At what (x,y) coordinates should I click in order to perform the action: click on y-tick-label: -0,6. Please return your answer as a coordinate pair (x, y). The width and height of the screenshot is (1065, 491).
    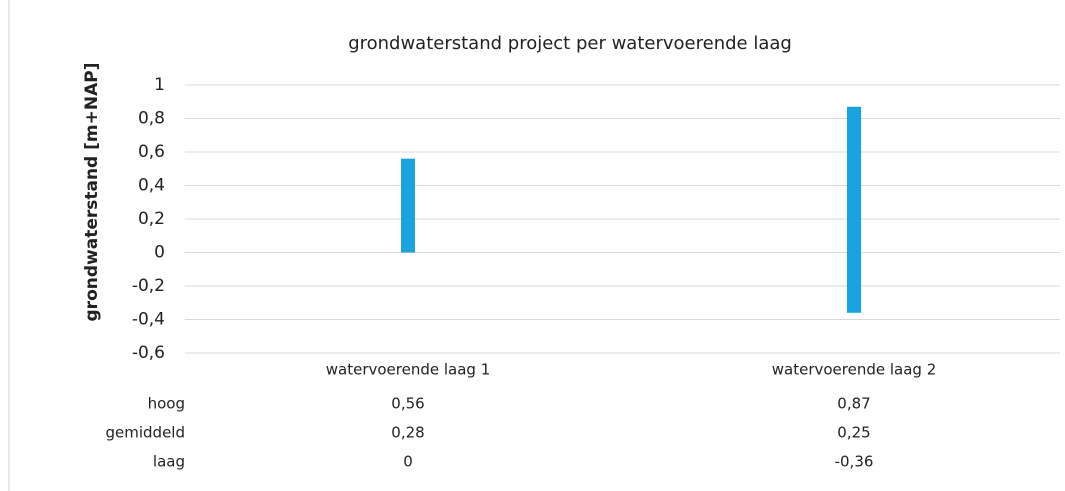
    Looking at the image, I should click on (148, 353).